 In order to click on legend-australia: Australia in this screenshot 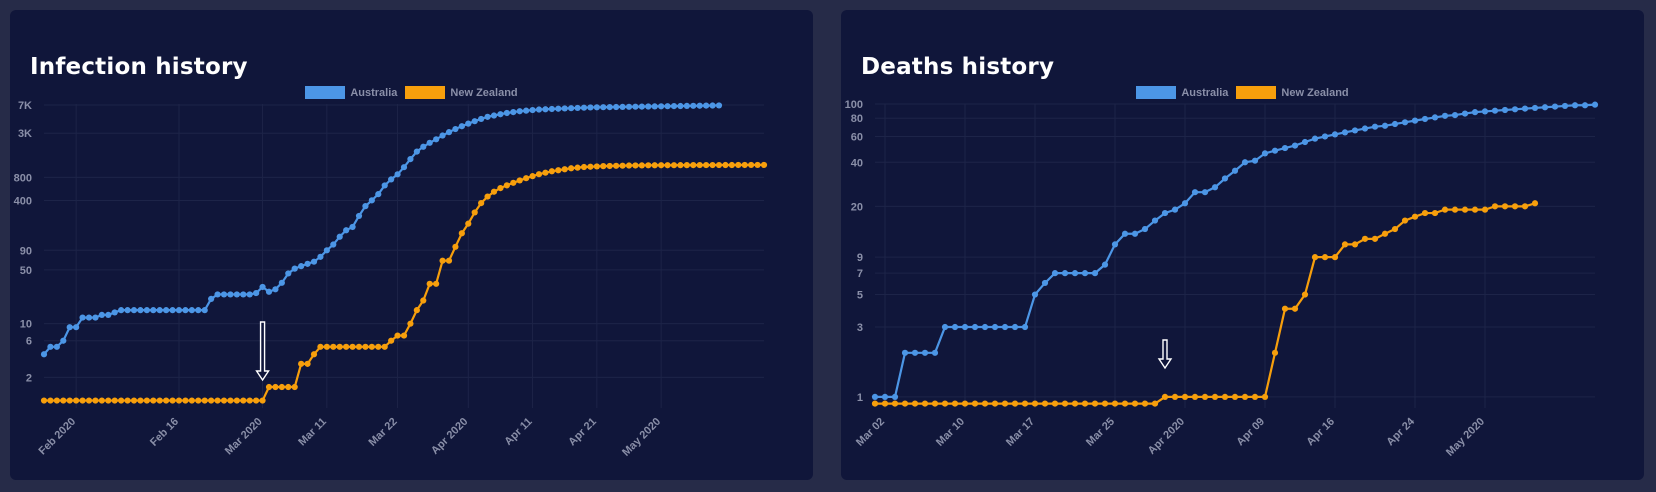, I will do `click(351, 92)`.